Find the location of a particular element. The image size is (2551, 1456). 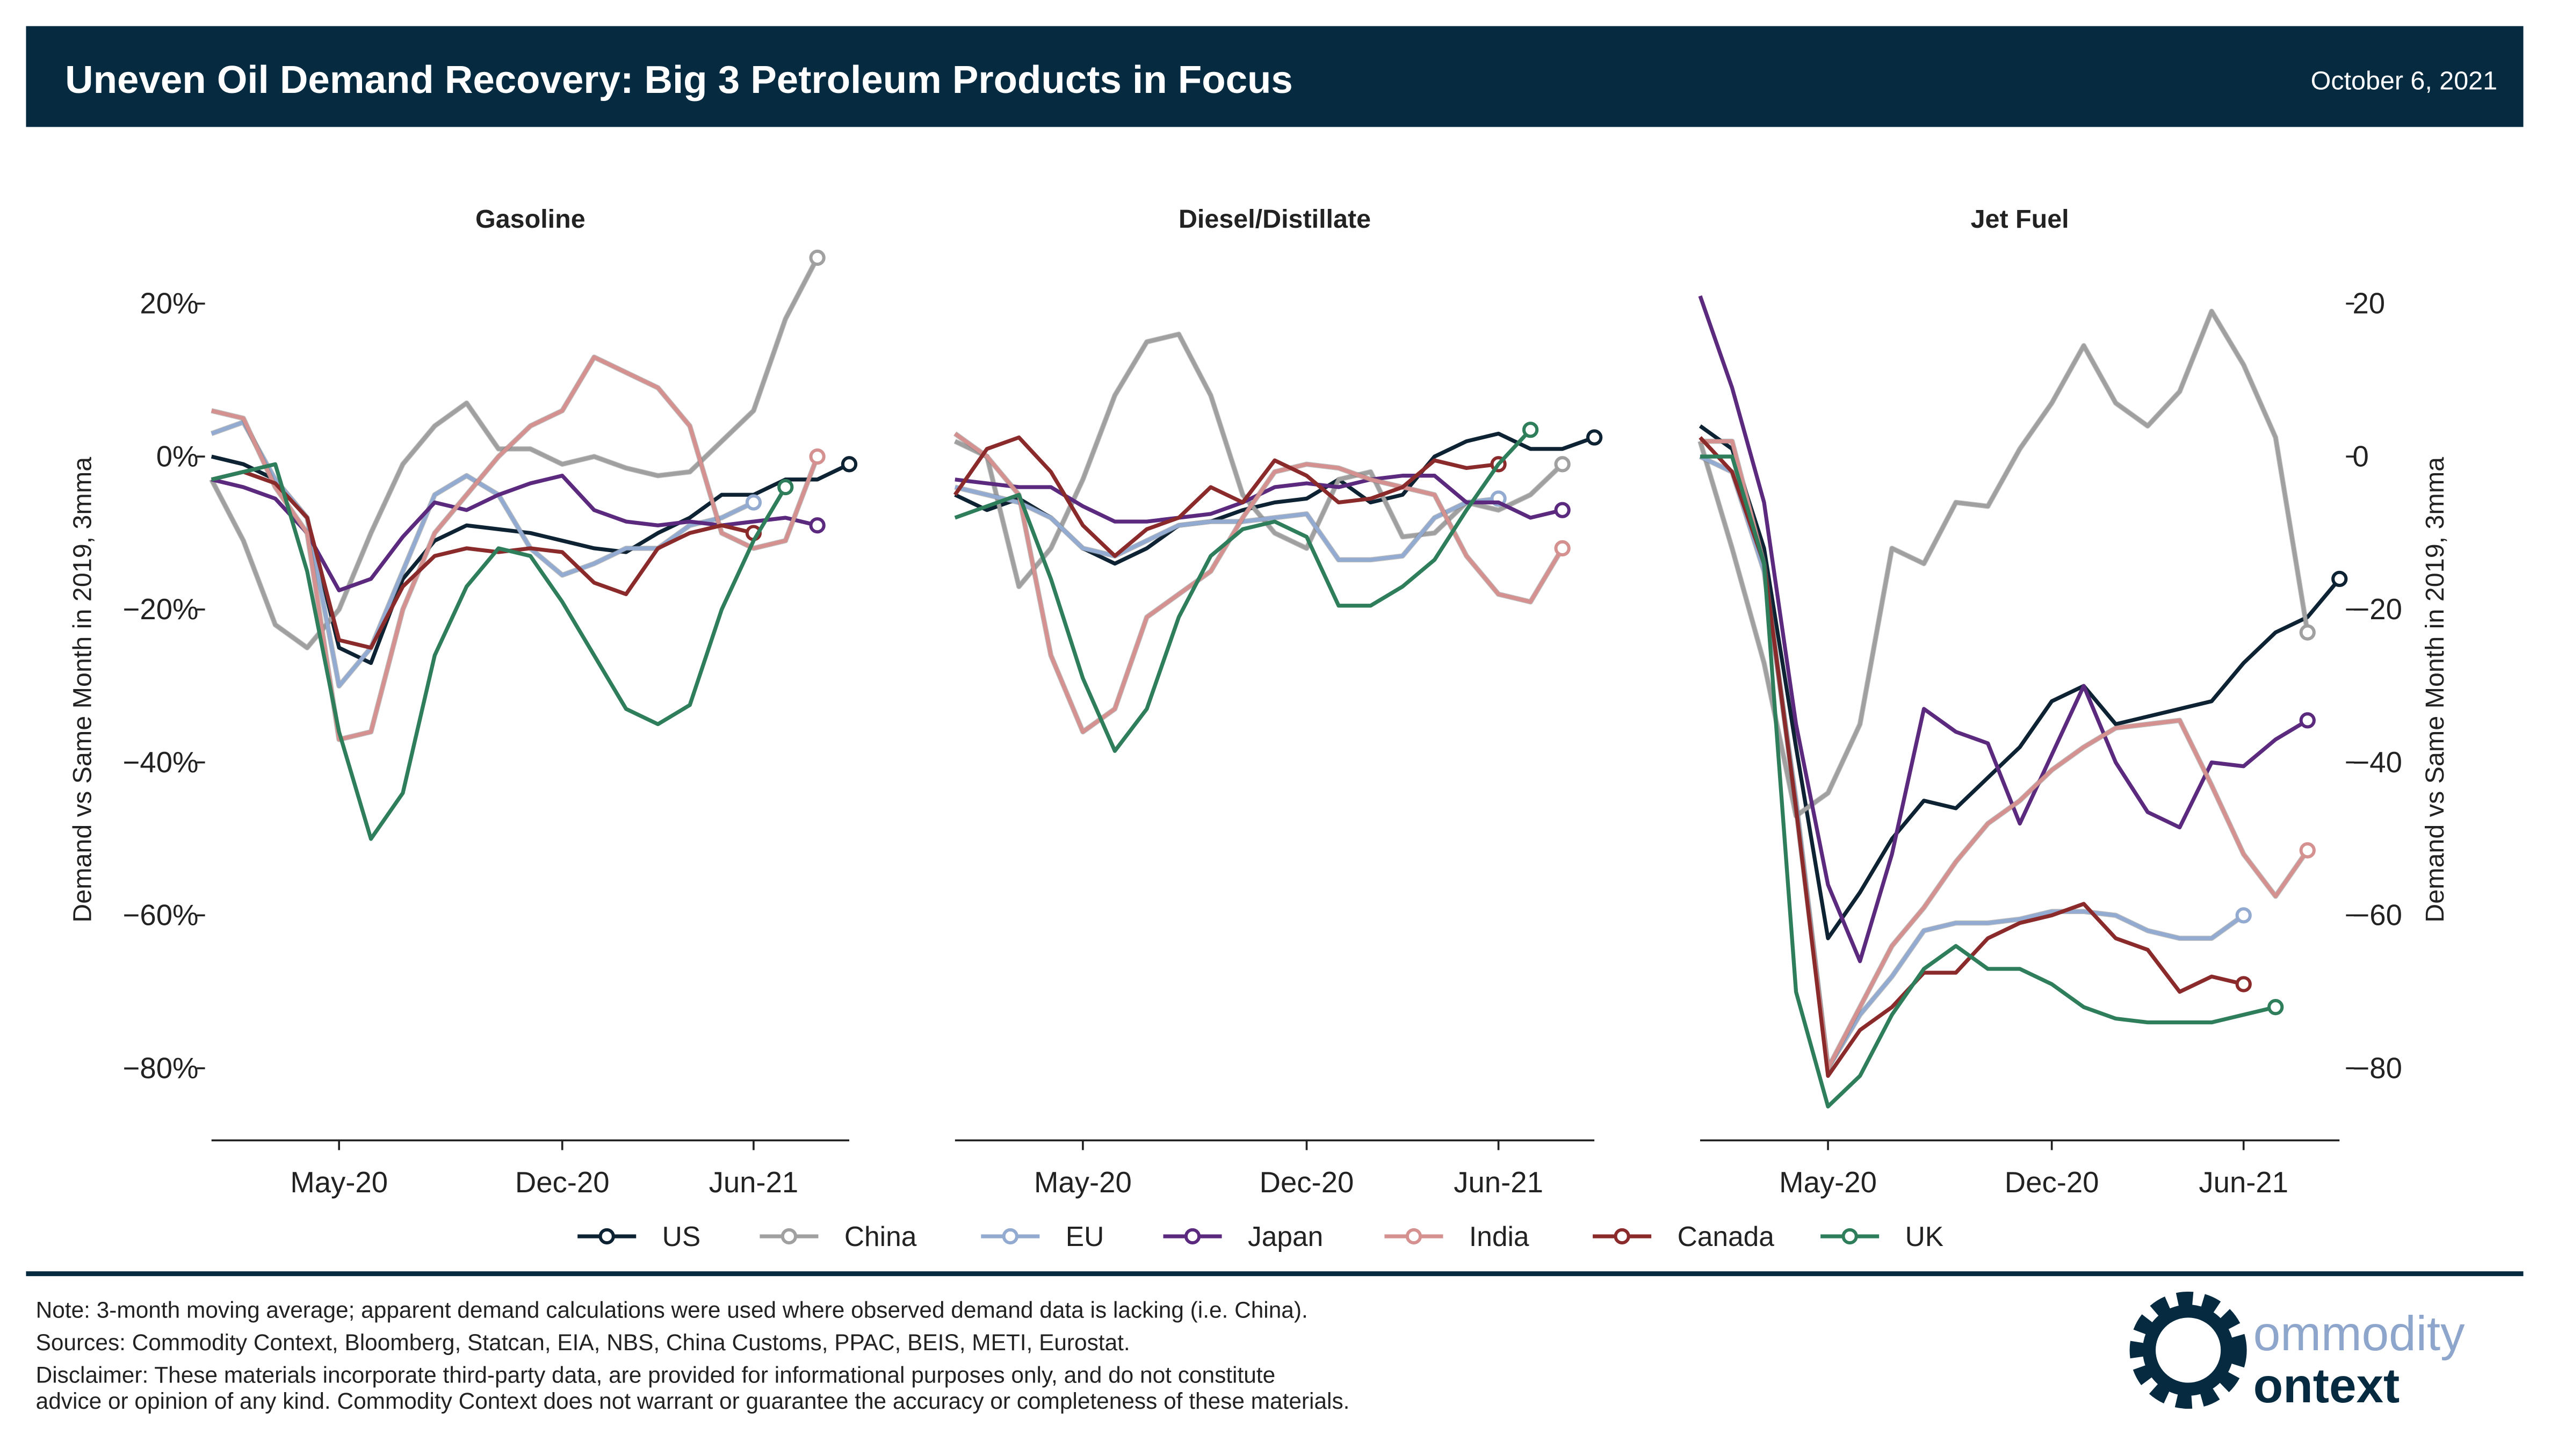

y-tick-label: −80% is located at coordinates (161, 1068).